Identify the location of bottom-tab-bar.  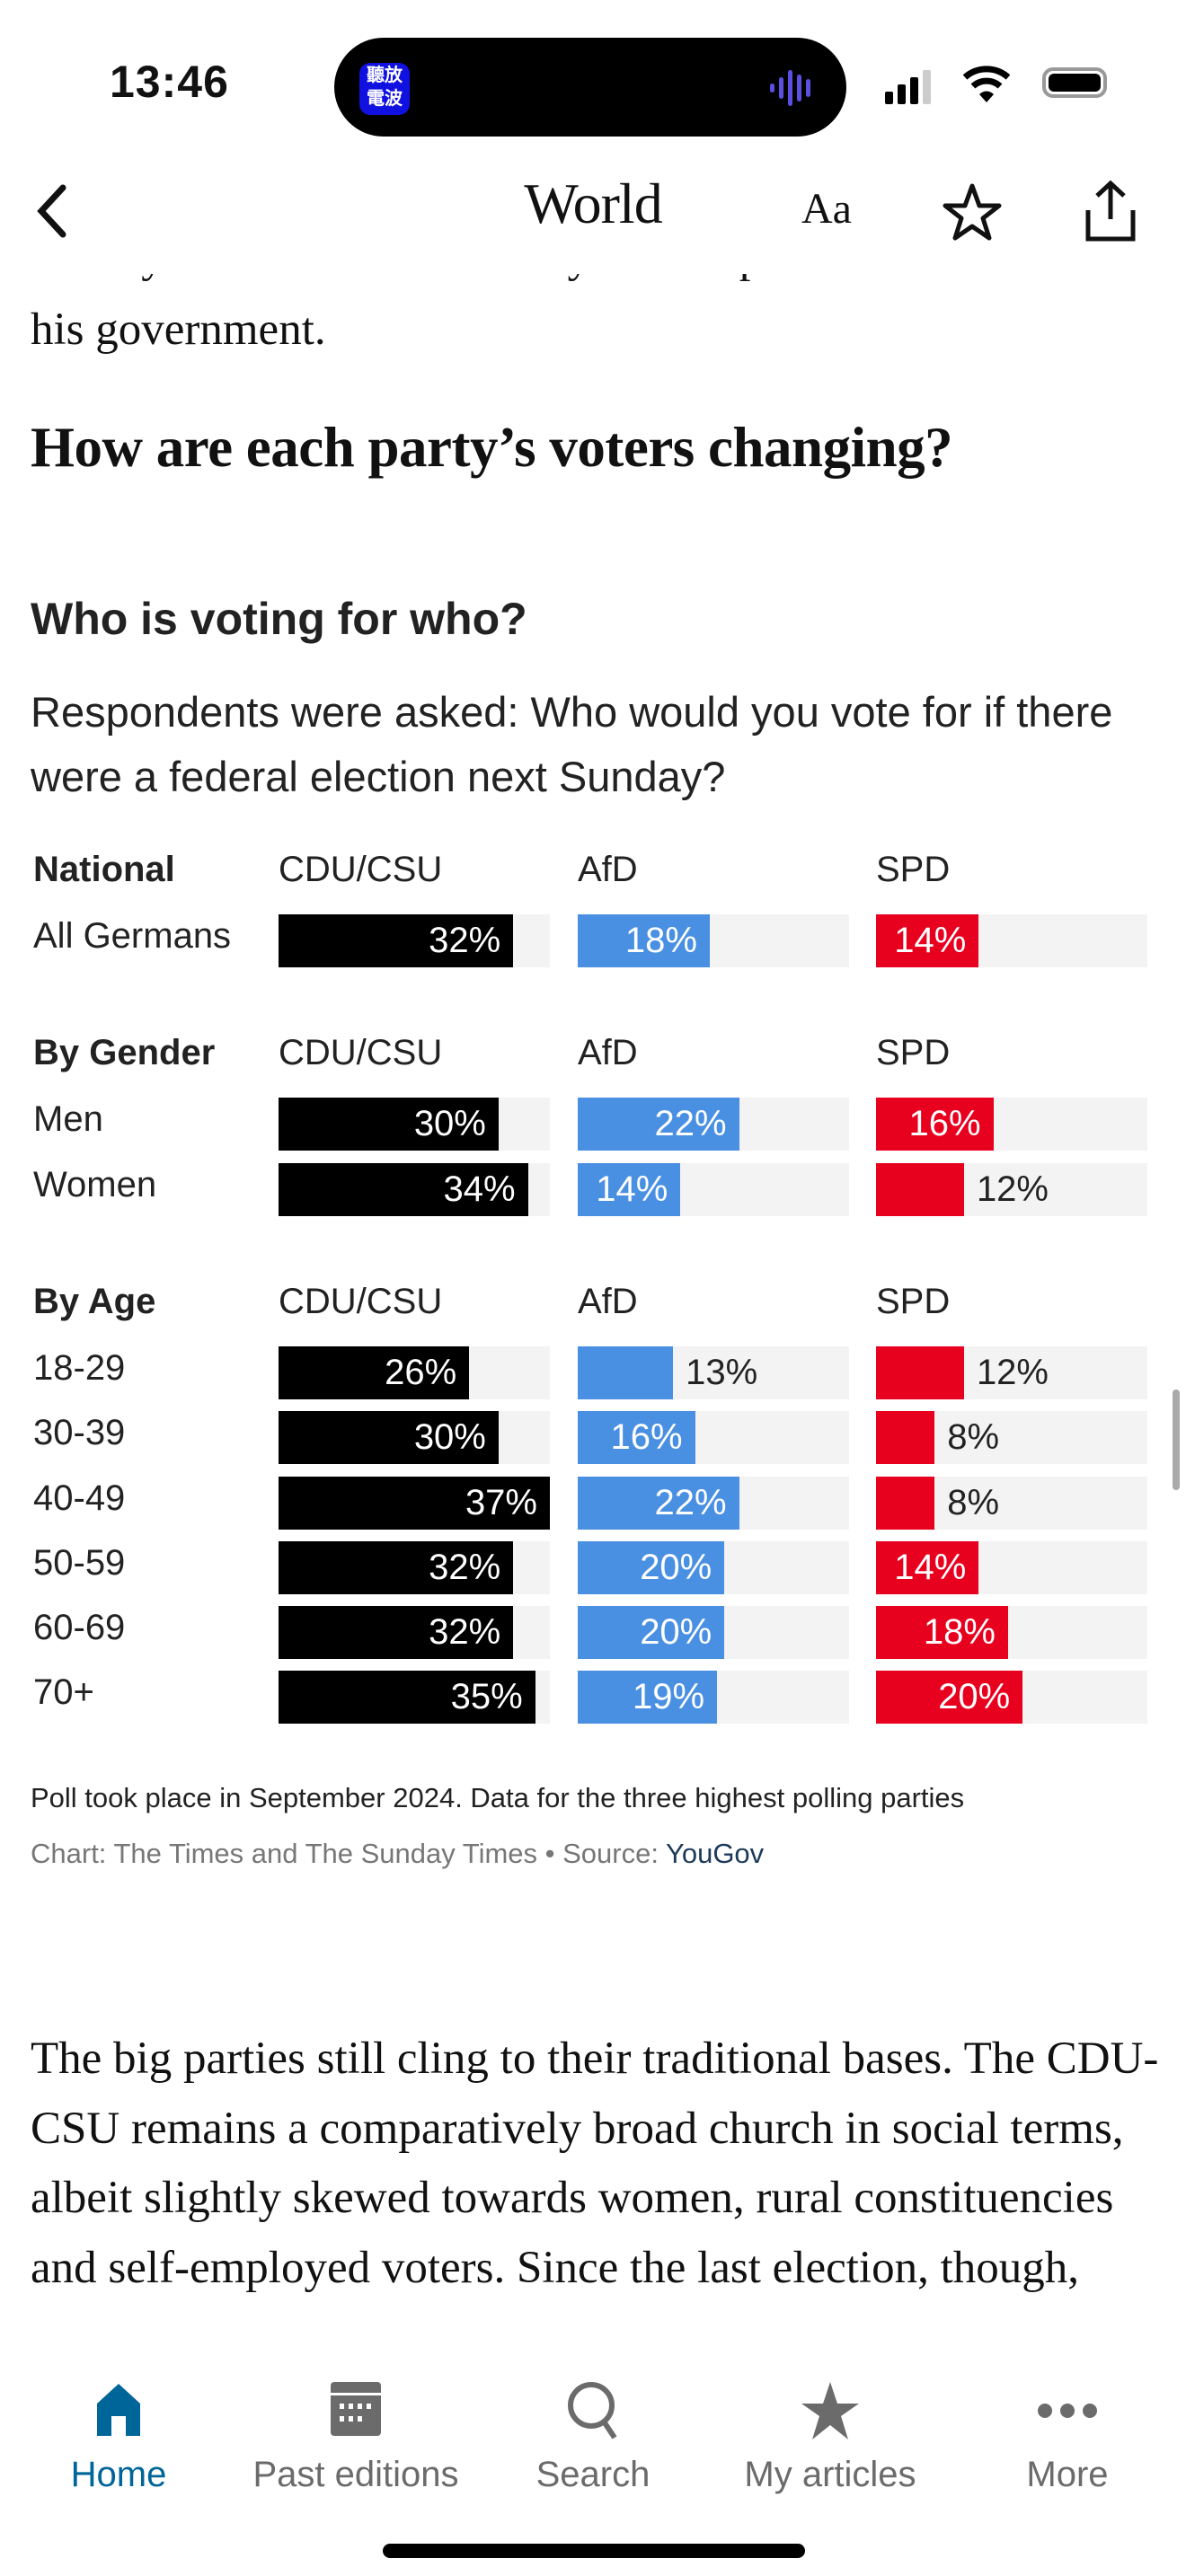
(593, 2467).